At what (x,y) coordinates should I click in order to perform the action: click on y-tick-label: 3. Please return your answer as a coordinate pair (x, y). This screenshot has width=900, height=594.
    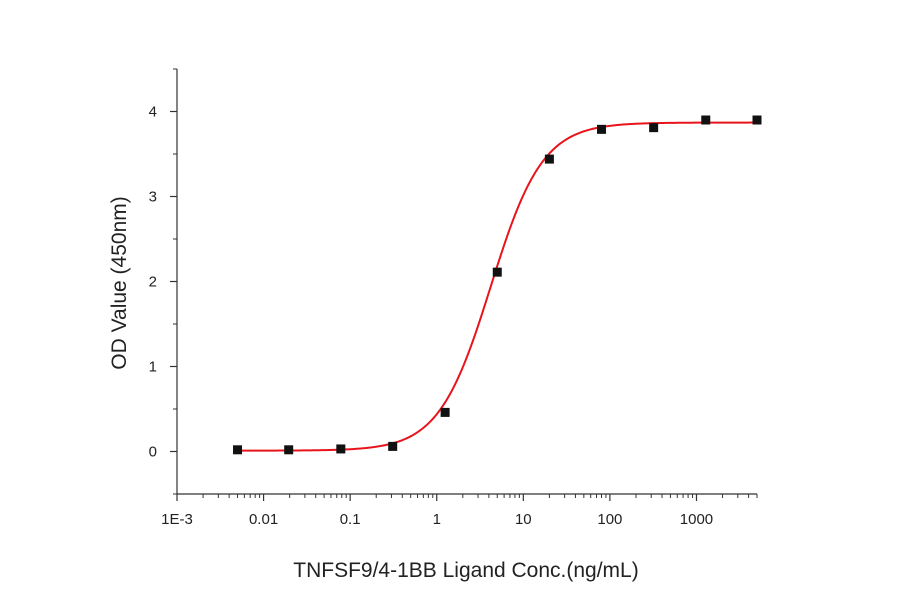
    Looking at the image, I should click on (153, 197).